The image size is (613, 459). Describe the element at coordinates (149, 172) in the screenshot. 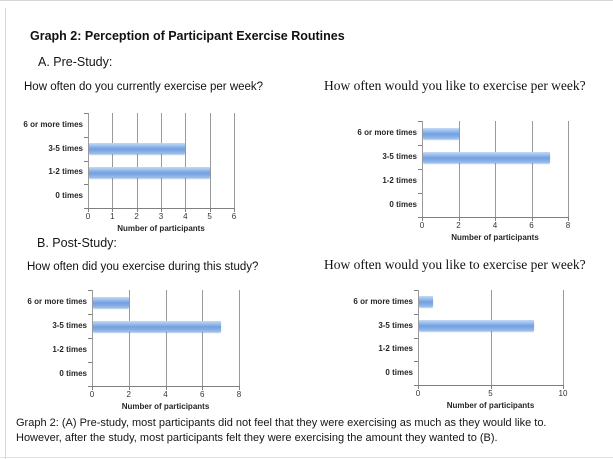

I see `bar-1-2-times` at that location.